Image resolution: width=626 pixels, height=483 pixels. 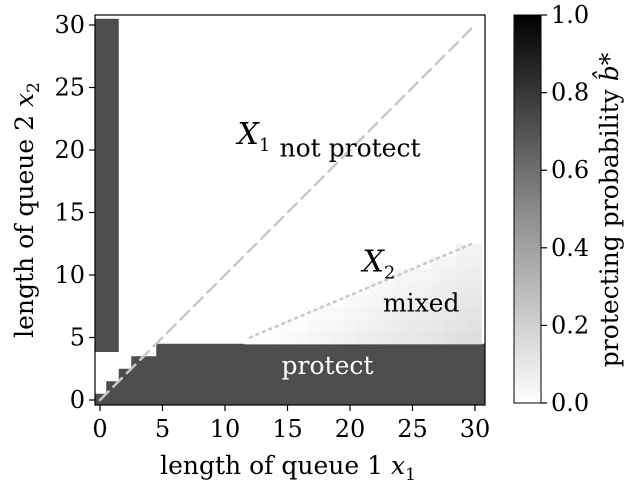 I want to click on x-axis-ticks: 0 5 10 15 20 25 30, so click(x=291, y=424).